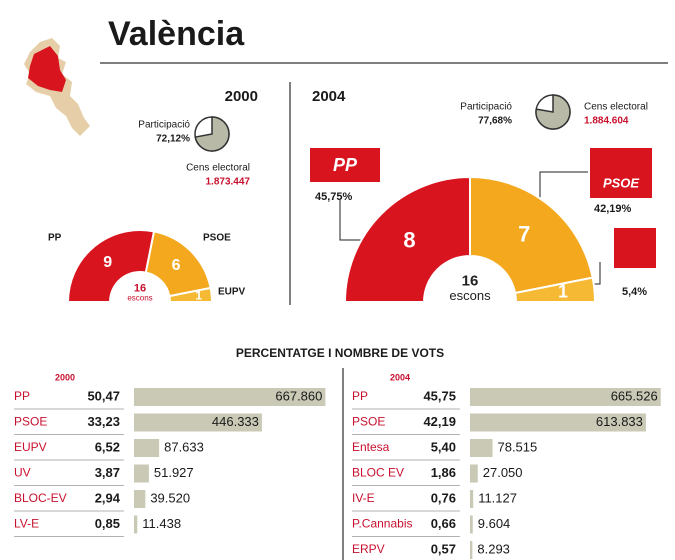 This screenshot has width=675, height=560. Describe the element at coordinates (495, 121) in the screenshot. I see `participation-value: 77,68%` at that location.